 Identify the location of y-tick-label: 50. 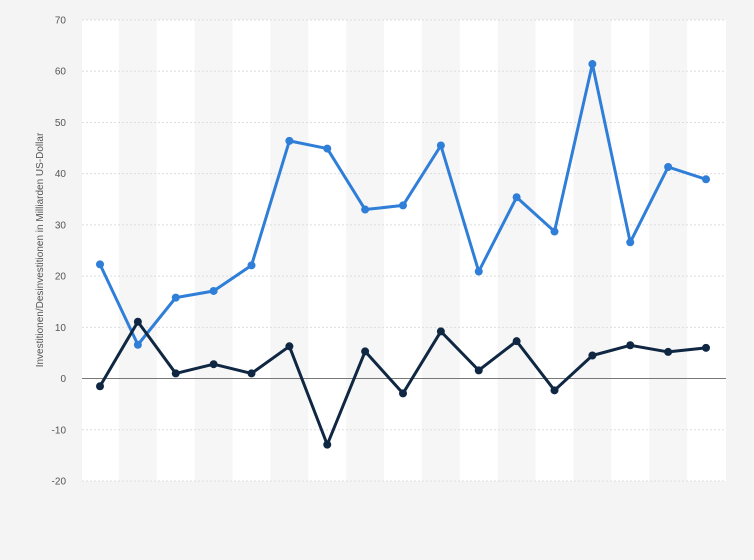
(61, 123).